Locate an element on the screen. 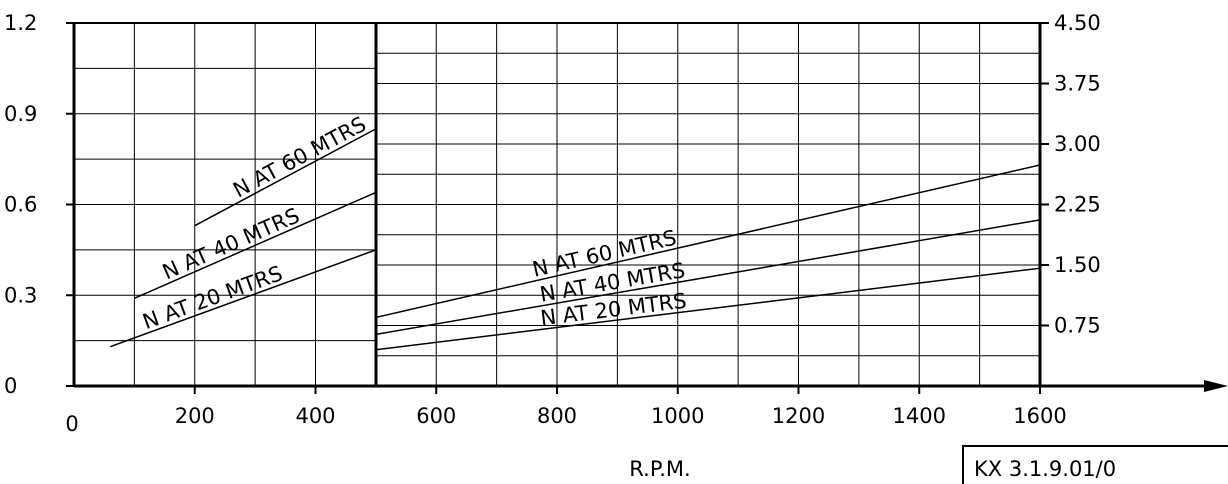 This screenshot has height=484, width=1228. left-tick-label: 1.2 is located at coordinates (20, 23).